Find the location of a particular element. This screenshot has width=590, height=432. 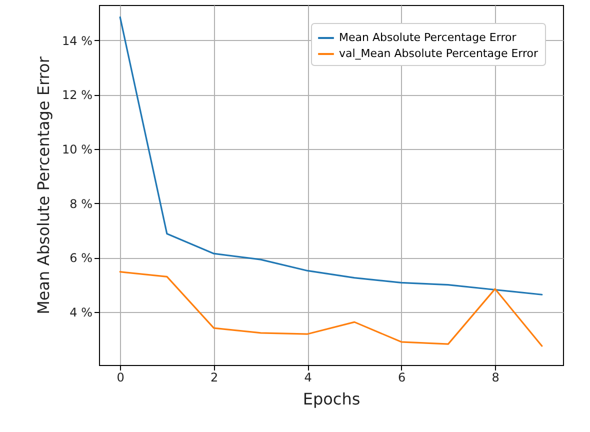

x-tick-label: 4 is located at coordinates (308, 377).